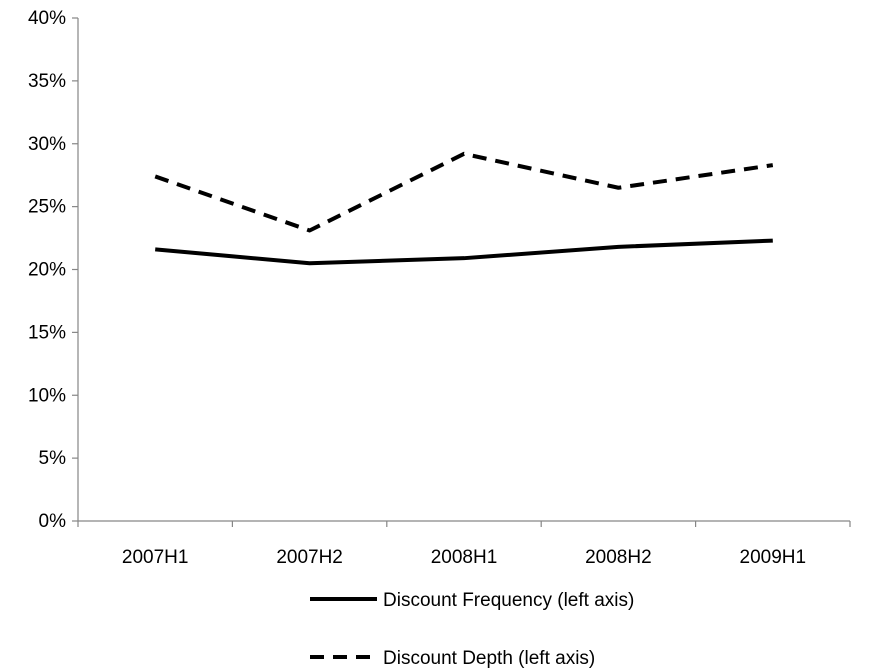 This screenshot has width=877, height=671. Describe the element at coordinates (489, 658) in the screenshot. I see `legend-label: Discount Depth (left axis)` at that location.